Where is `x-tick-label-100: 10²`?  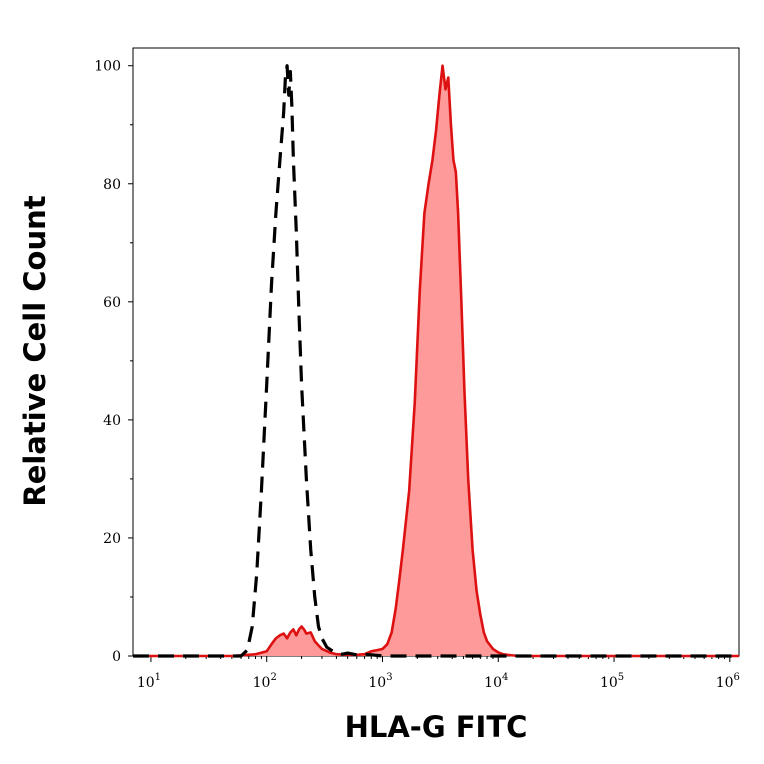
x-tick-label-100: 10² is located at coordinates (265, 681).